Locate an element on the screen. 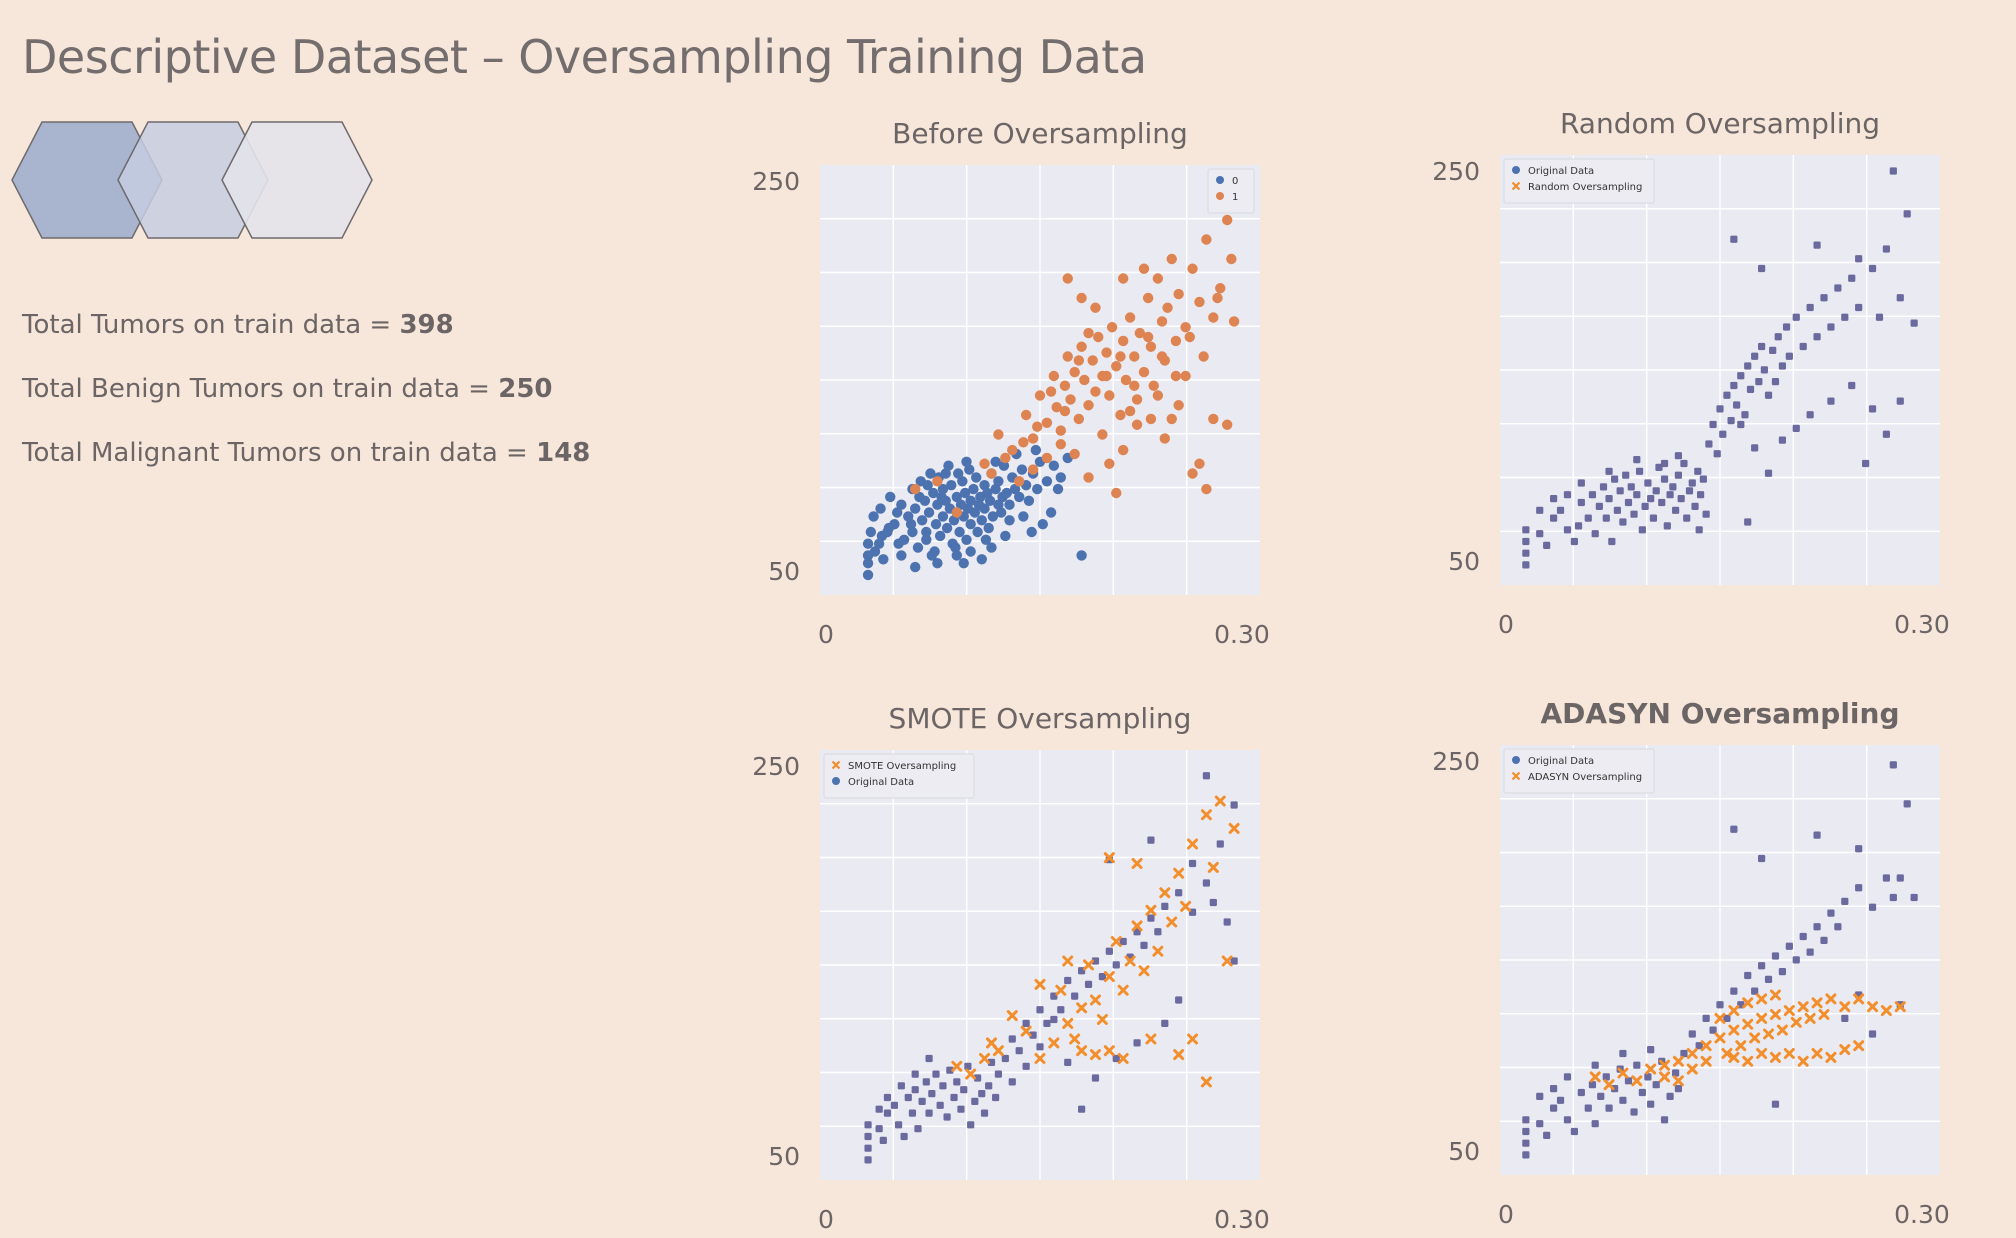 The image size is (2016, 1238). stat-benign: Total Benign Tumors on train data = 250 is located at coordinates (306, 389).